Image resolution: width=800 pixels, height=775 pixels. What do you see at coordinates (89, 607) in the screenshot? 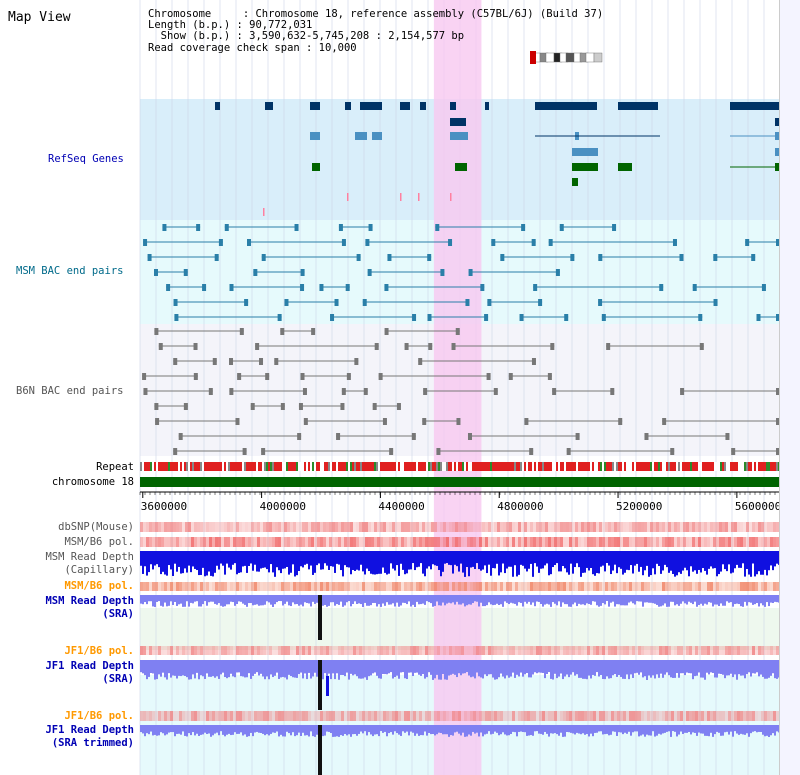
I see `msm-read-depth-sra-label: MSM Read Depth (SRA)` at bounding box center [89, 607].